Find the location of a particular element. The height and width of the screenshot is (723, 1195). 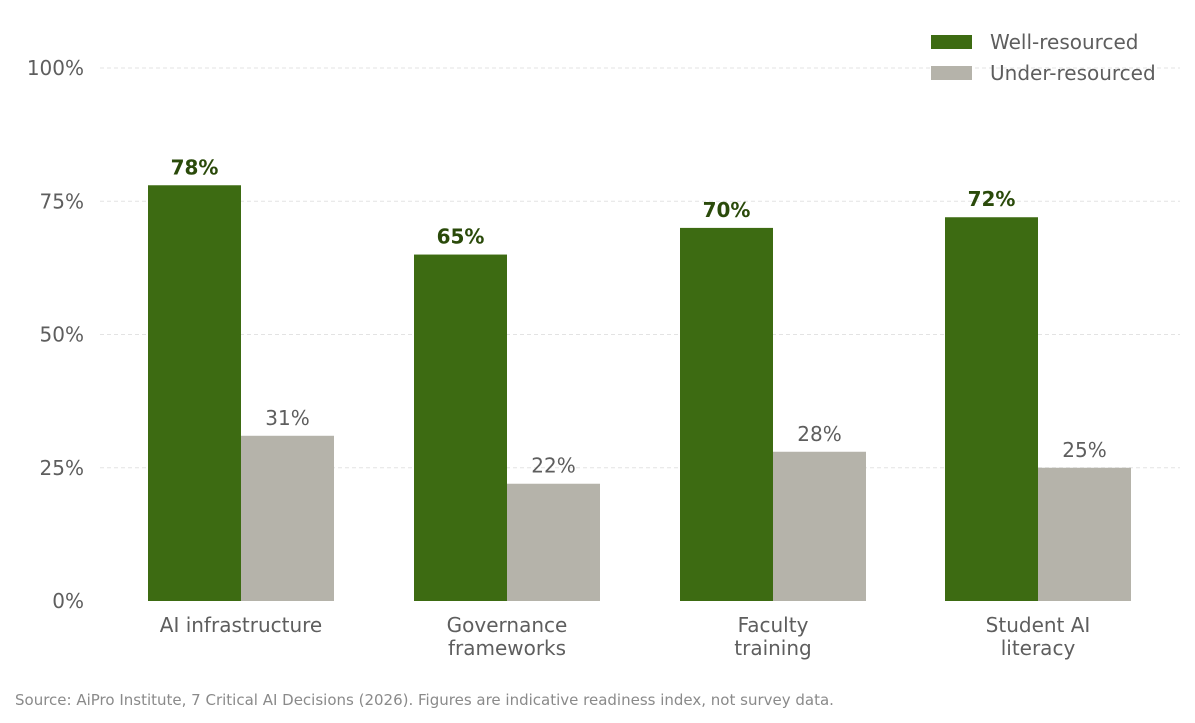

y-tick-label: 50% is located at coordinates (62, 335).